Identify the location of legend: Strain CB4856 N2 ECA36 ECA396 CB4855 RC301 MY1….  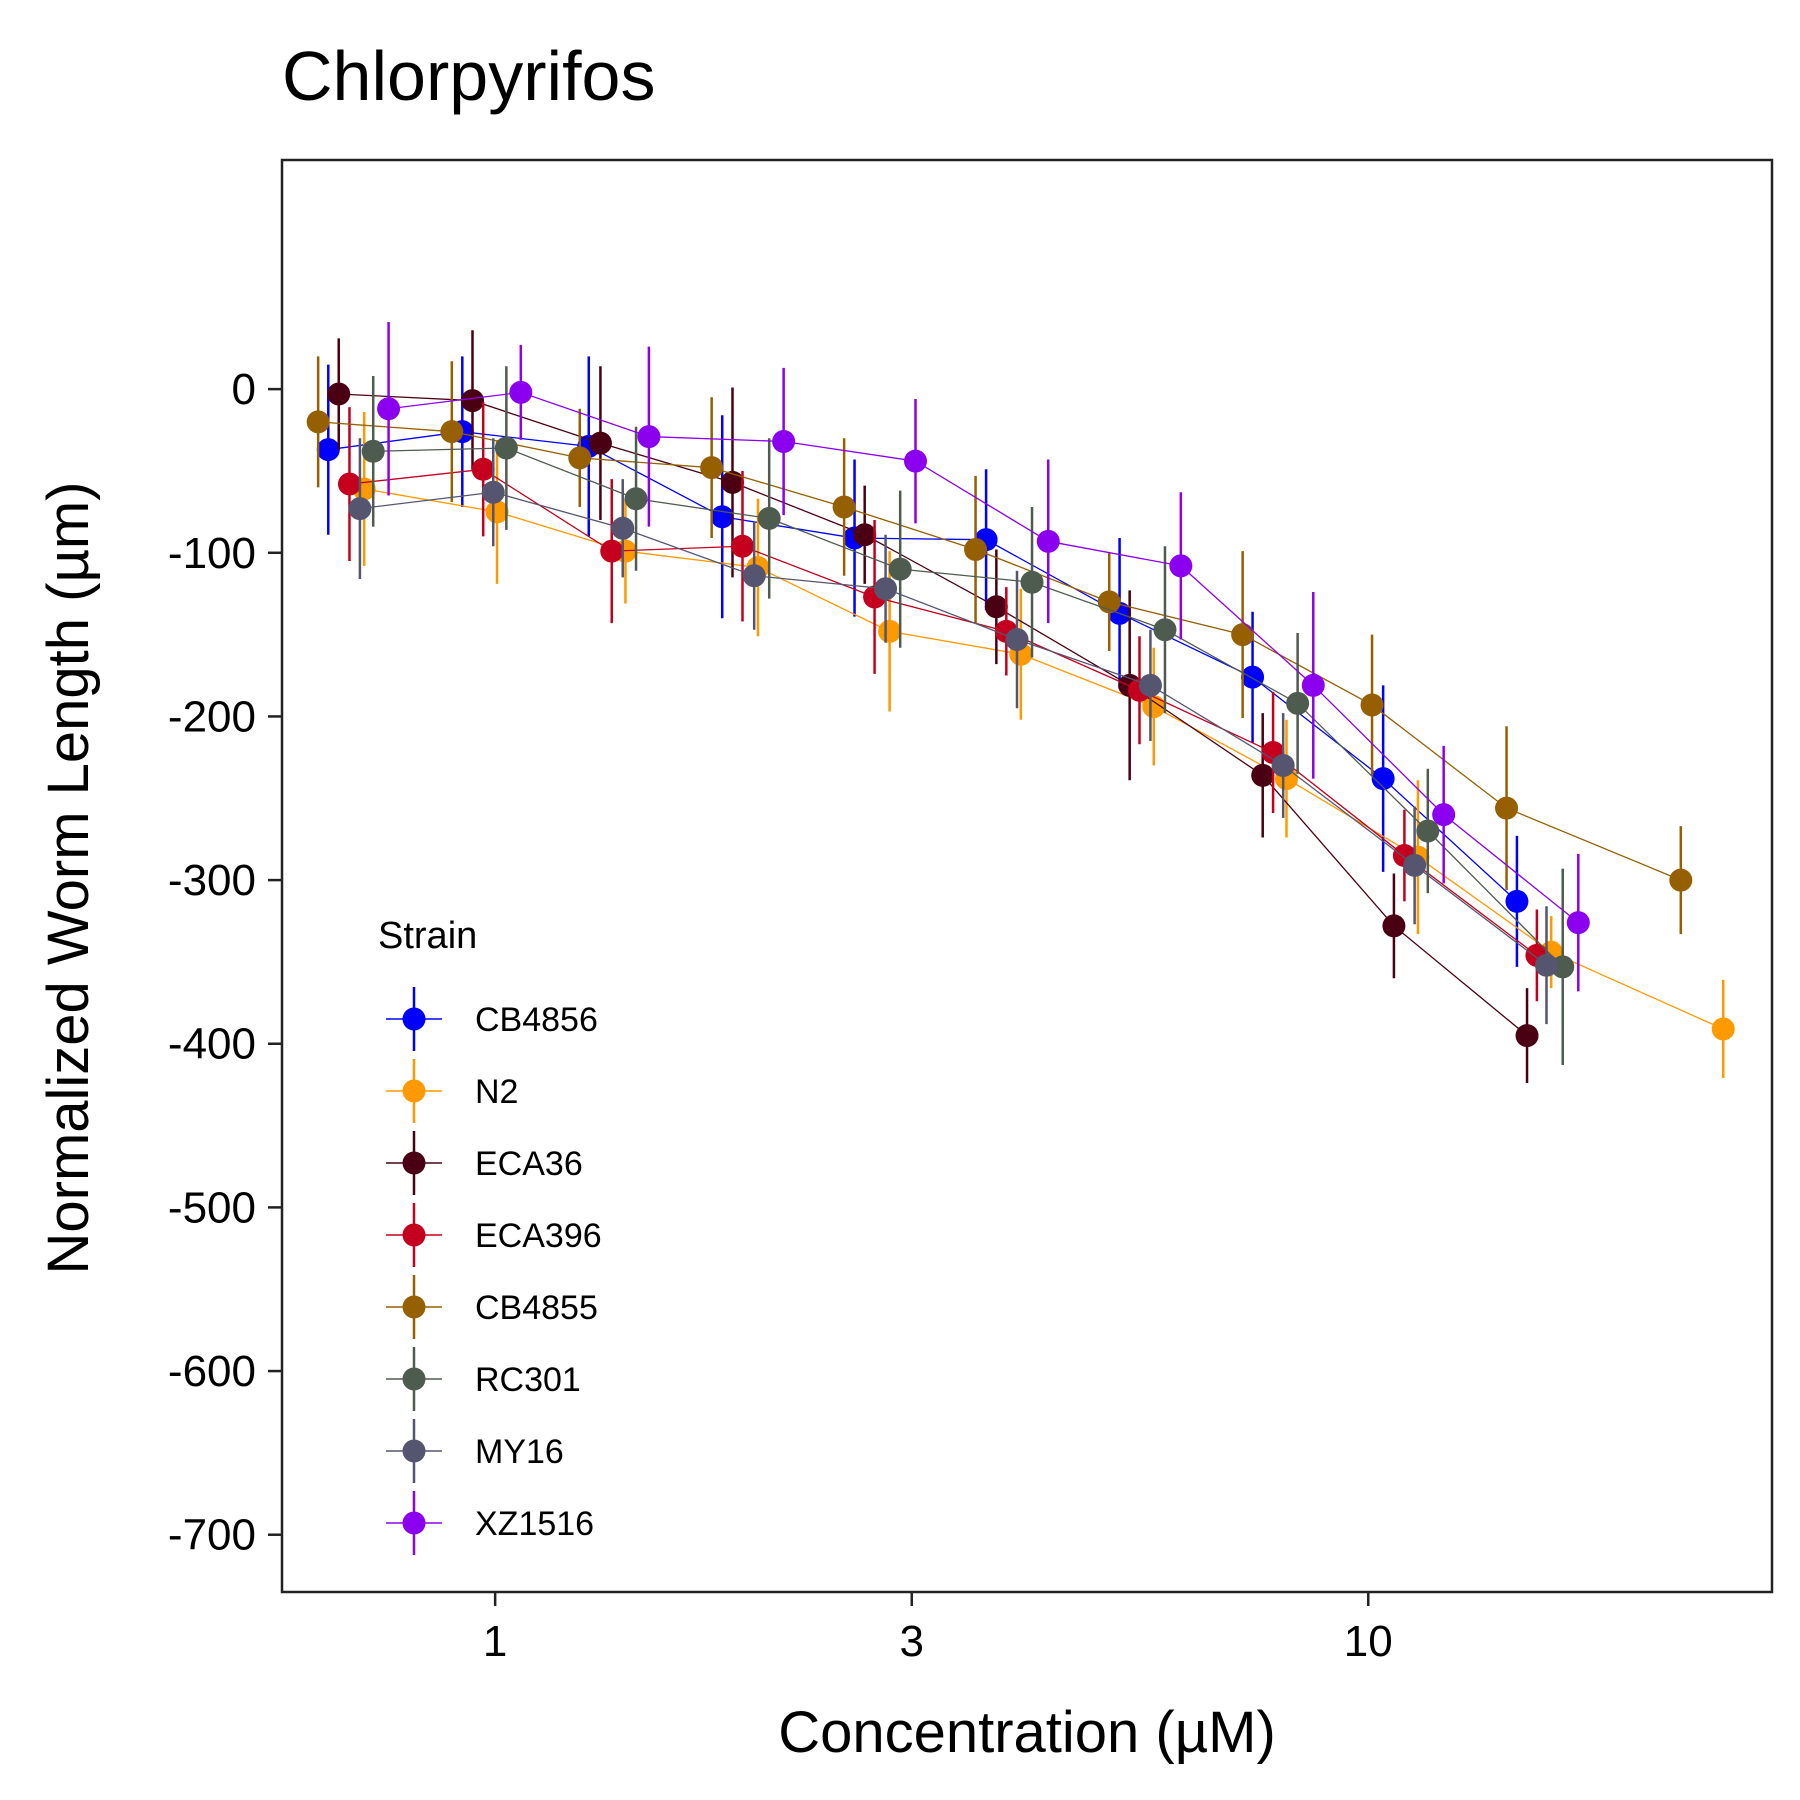
(490, 1235).